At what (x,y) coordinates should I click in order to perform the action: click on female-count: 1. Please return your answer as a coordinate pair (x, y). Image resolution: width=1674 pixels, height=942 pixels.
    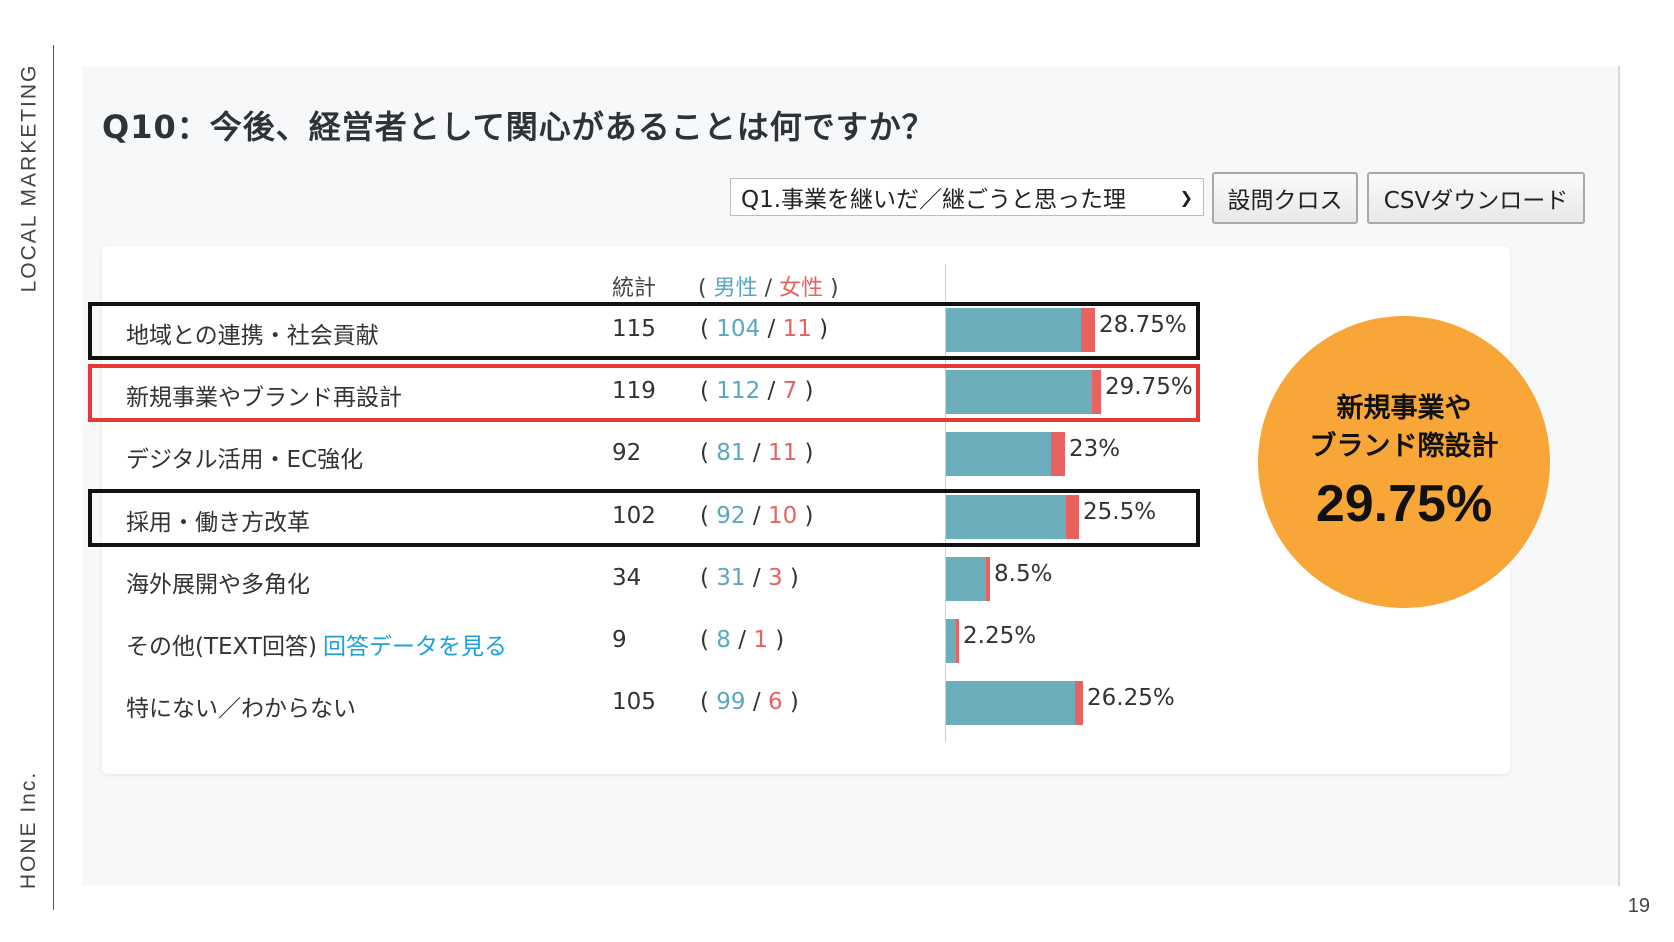
    Looking at the image, I should click on (760, 640).